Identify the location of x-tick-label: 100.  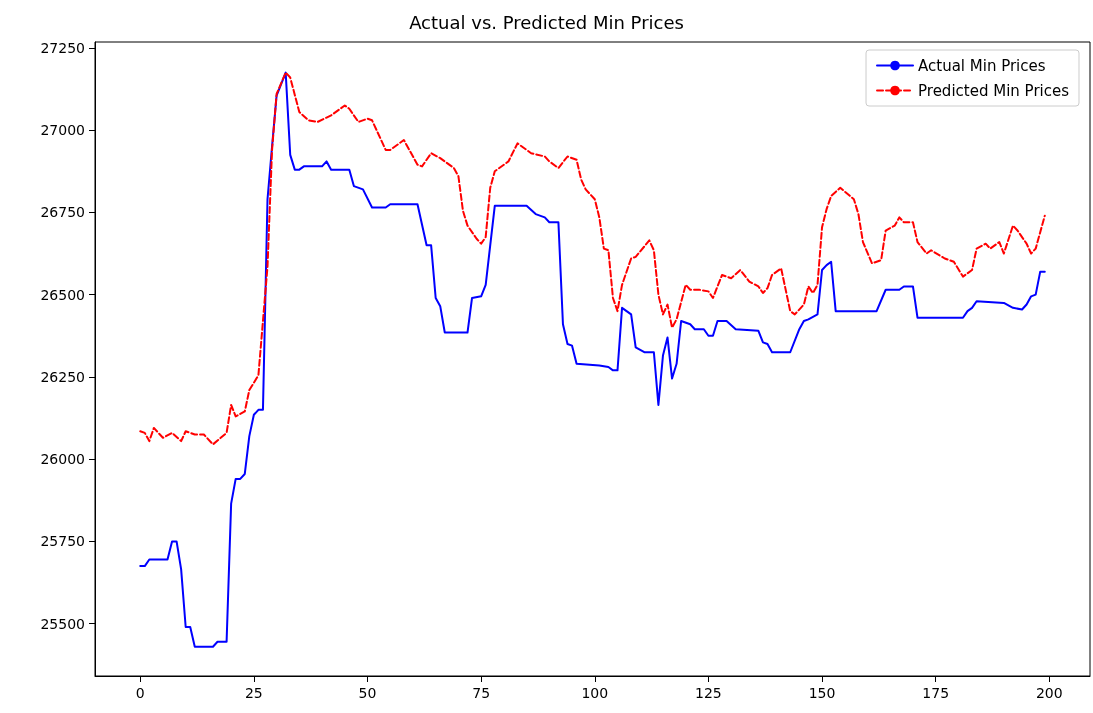
(595, 693).